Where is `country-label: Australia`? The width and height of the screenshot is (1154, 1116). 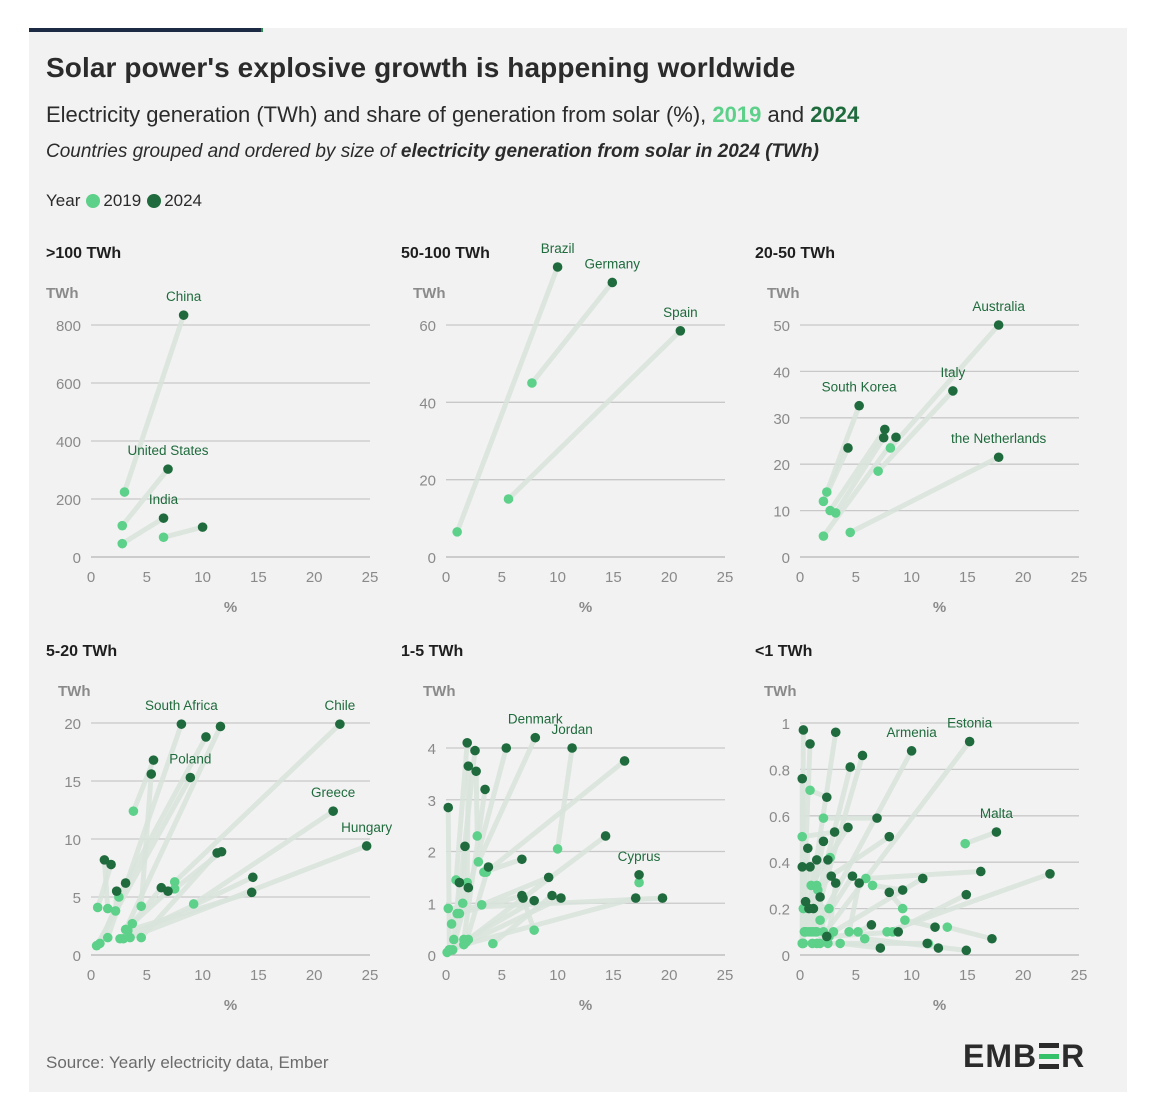 country-label: Australia is located at coordinates (998, 306).